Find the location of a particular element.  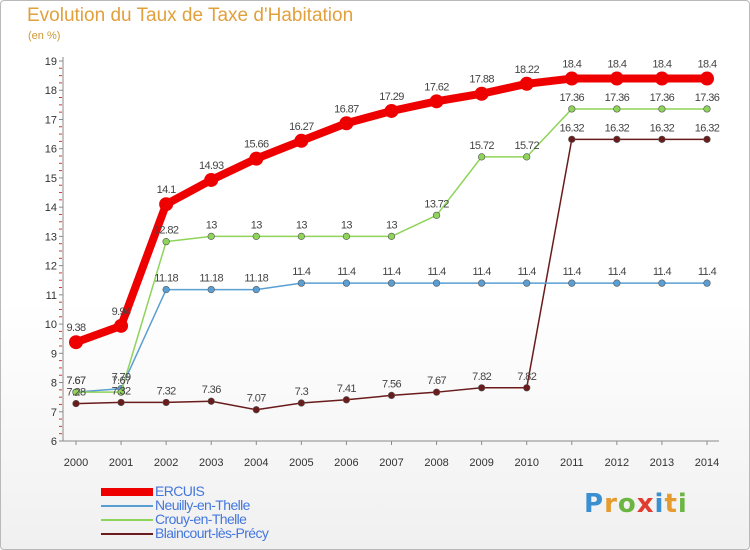

data-label-blaincourt-l-s-pr-cy: 7.67 is located at coordinates (436, 381).